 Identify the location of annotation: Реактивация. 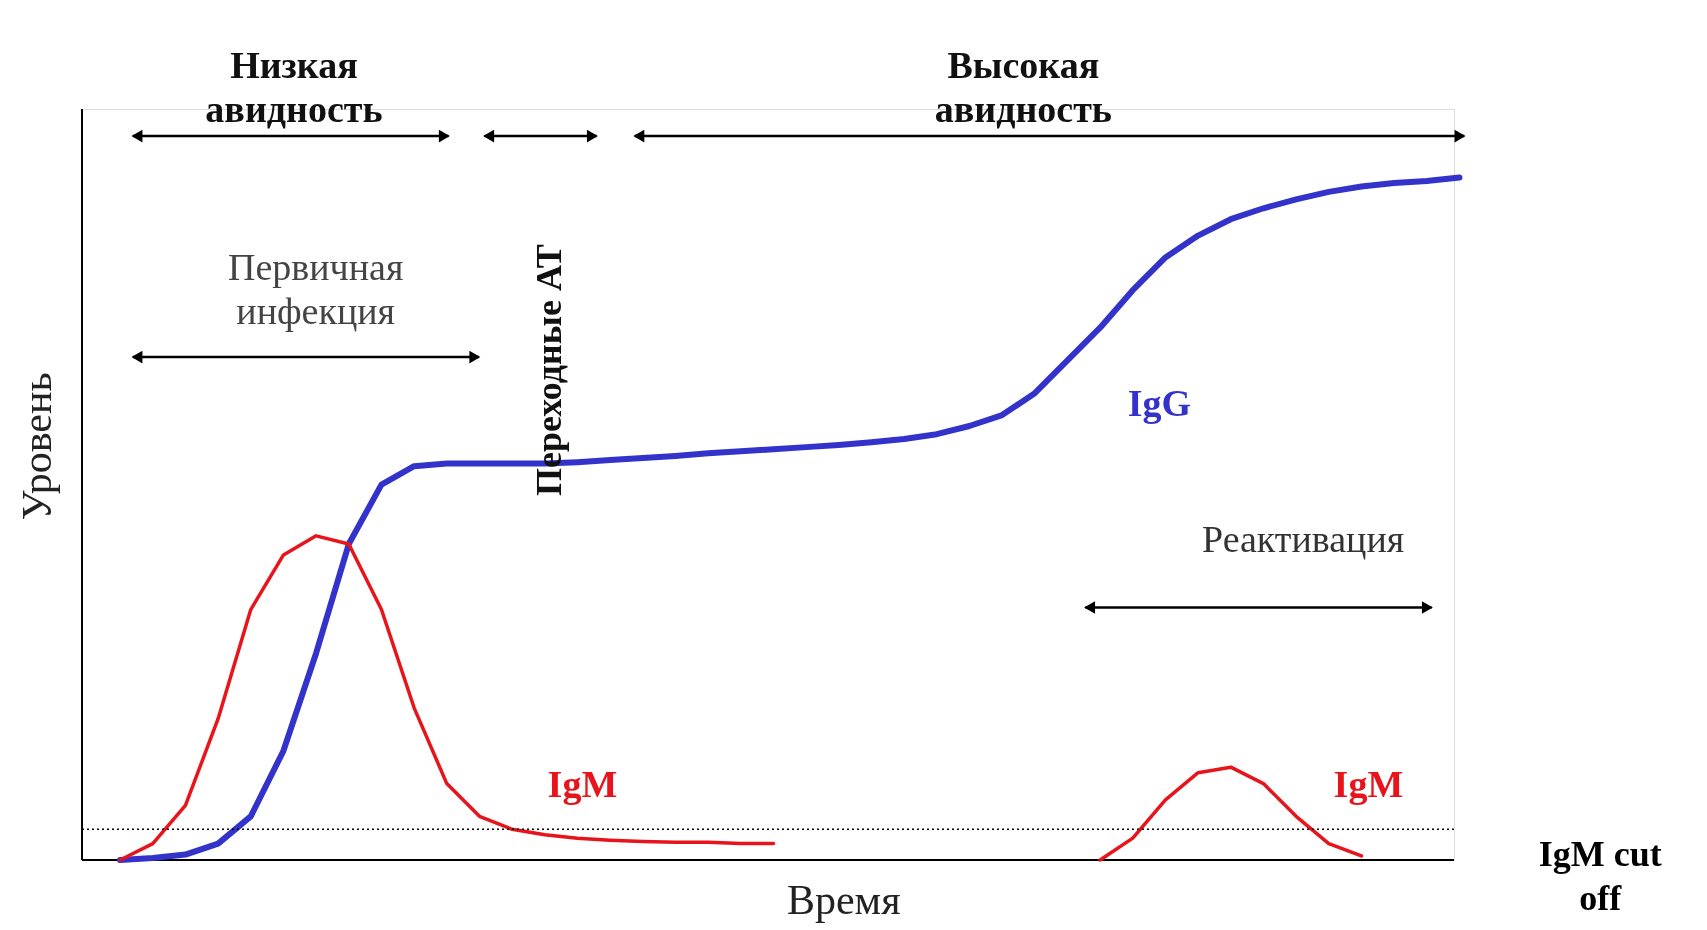
(1303, 539).